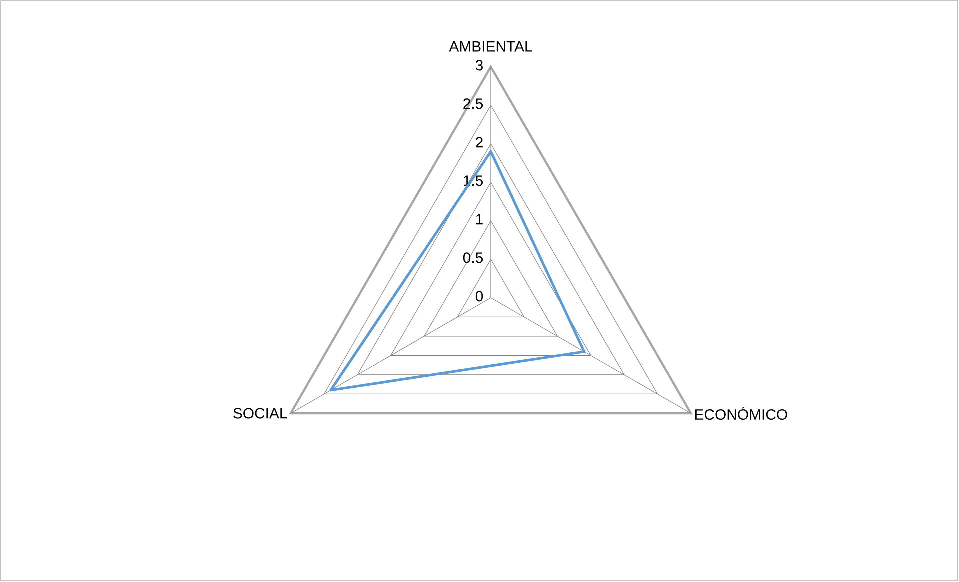 The height and width of the screenshot is (582, 959). Describe the element at coordinates (474, 104) in the screenshot. I see `y-tick-label: 2.5` at that location.